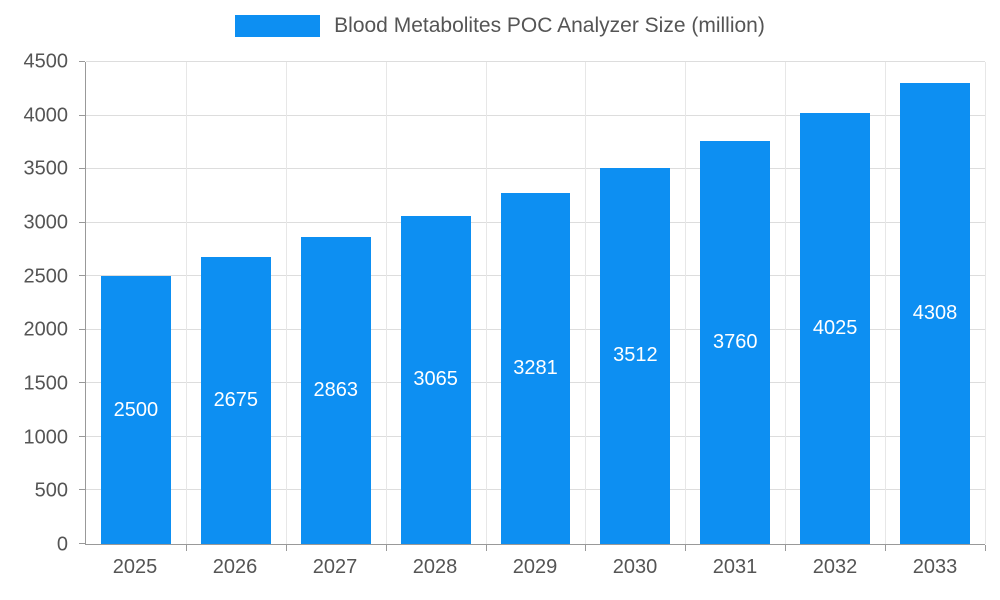 The height and width of the screenshot is (600, 1000). I want to click on x-axis-label: 2026, so click(235, 567).